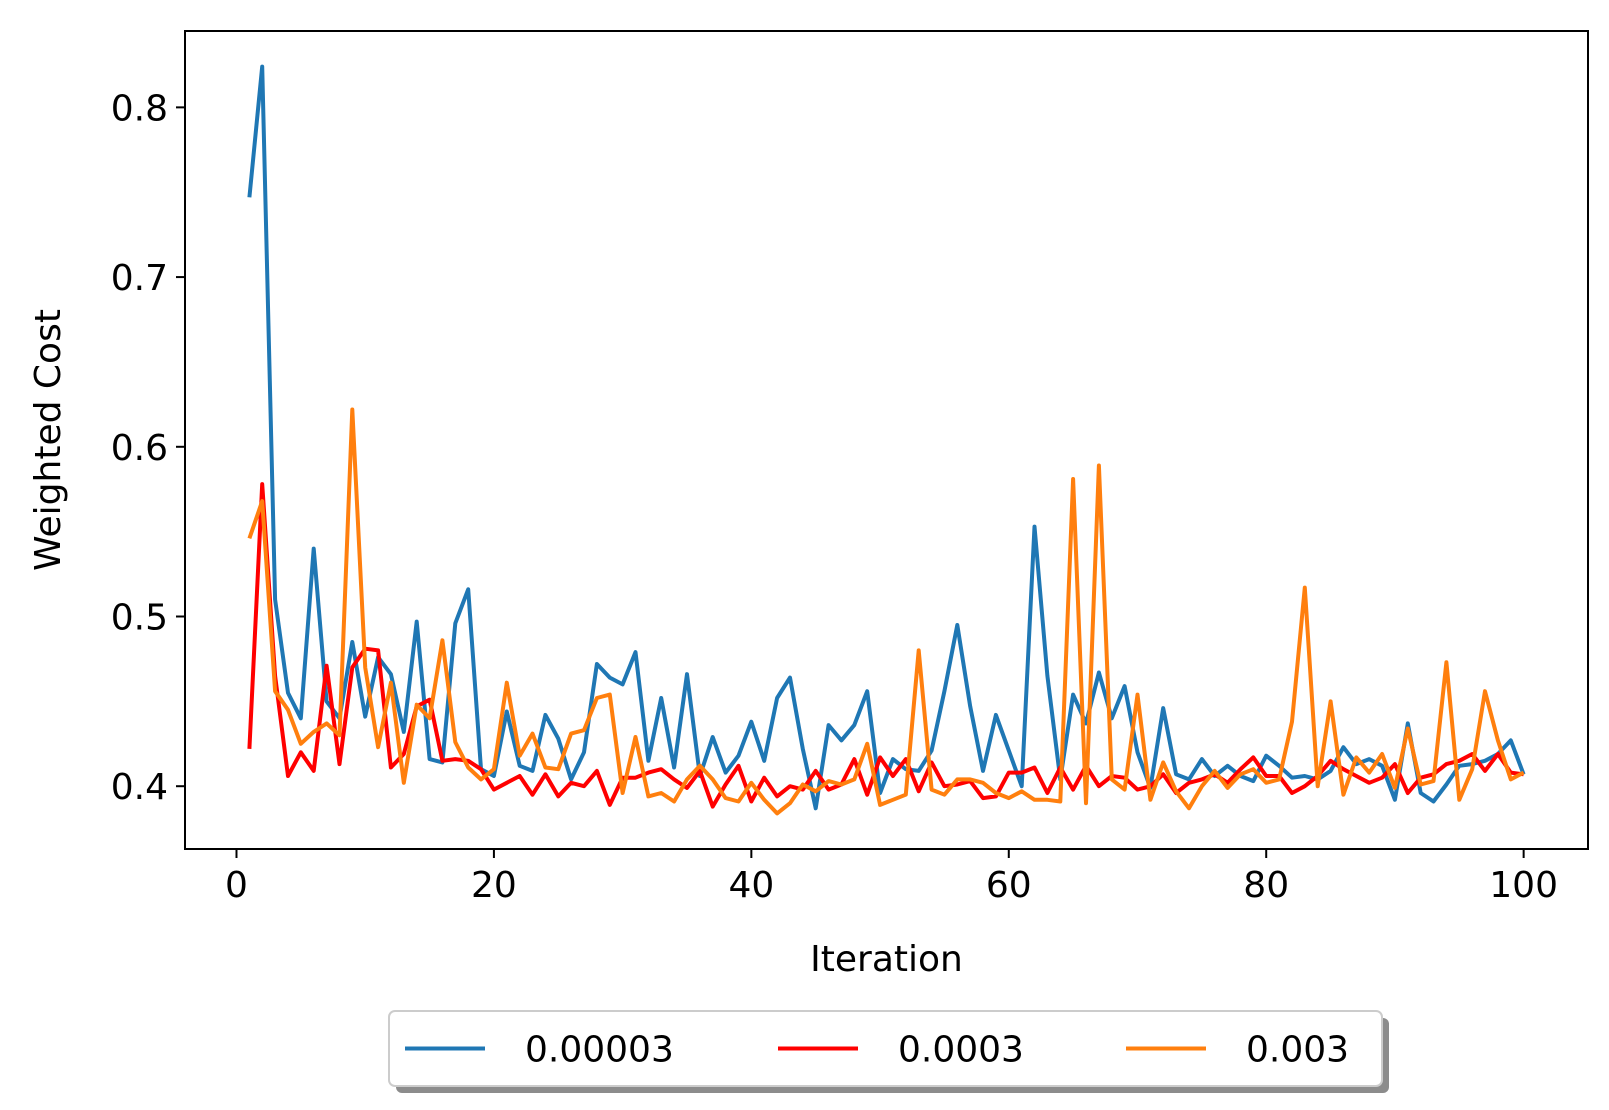 The image size is (1609, 1110). What do you see at coordinates (751, 885) in the screenshot?
I see `x-tick-label: 40` at bounding box center [751, 885].